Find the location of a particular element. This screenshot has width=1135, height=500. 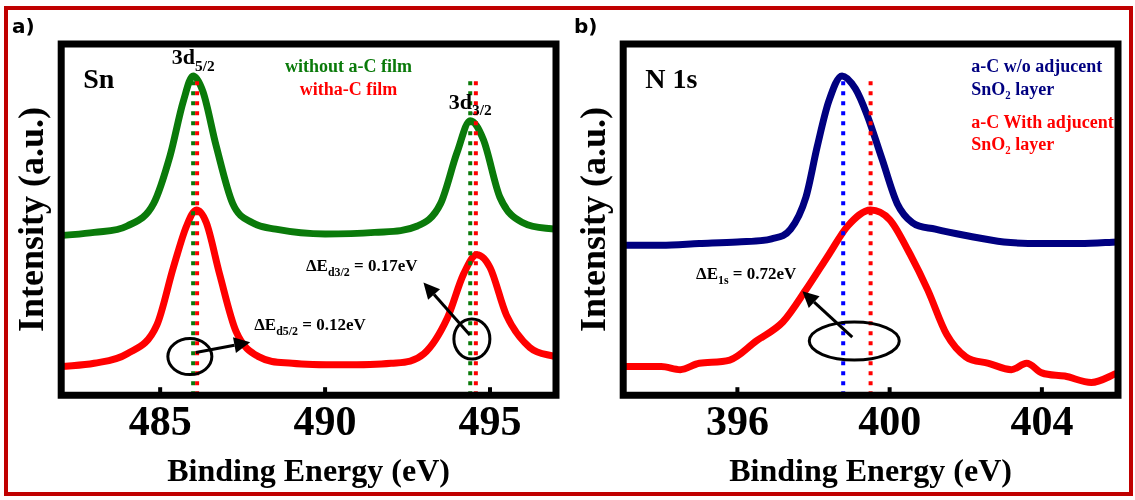

text: a-C w/o adjucent SnO₂ layer is located at coordinates (1037, 77).